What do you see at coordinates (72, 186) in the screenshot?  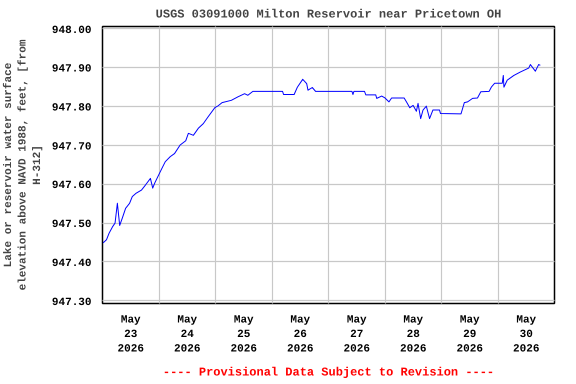 I see `y-tick-label: 947.60` at bounding box center [72, 186].